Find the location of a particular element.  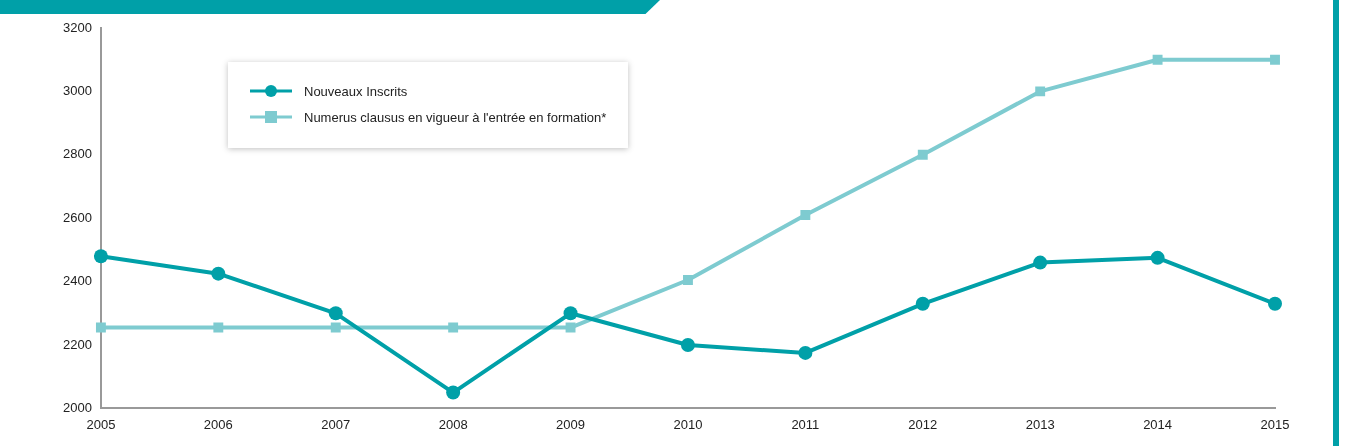

x-tick-label: 2005 is located at coordinates (101, 424).